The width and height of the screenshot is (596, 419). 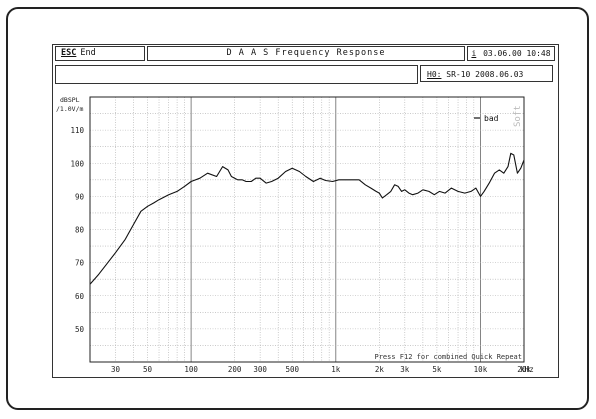 I want to click on x-axis-unit: kHz, so click(x=527, y=369).